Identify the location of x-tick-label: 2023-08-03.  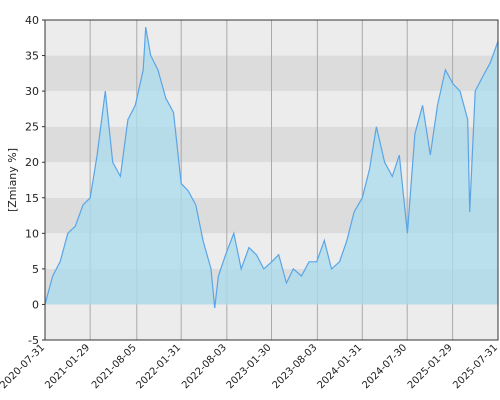
(295, 366).